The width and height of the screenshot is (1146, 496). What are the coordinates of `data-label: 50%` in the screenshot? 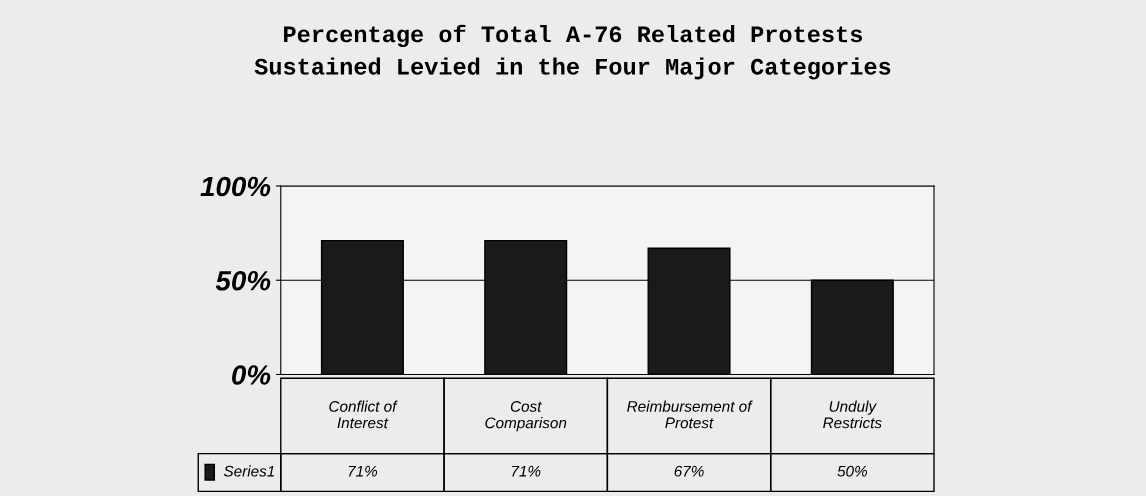 It's located at (852, 471).